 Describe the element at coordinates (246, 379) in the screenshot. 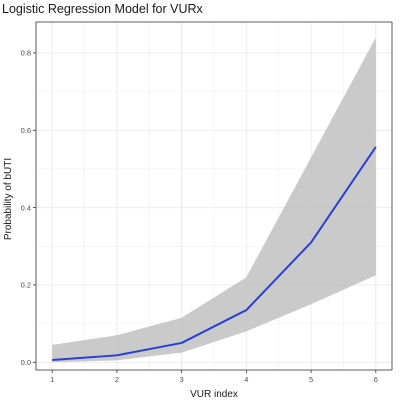

I see `x-tick-label: 4` at that location.